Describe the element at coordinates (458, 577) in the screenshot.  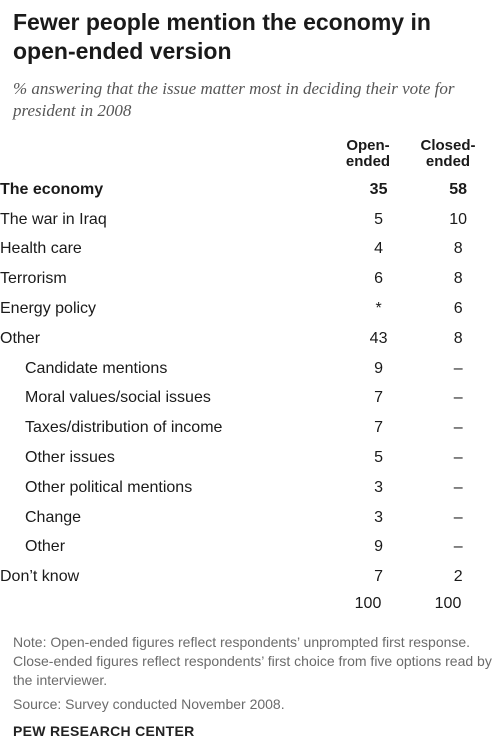
I see `value-closed-ended: 2` at that location.